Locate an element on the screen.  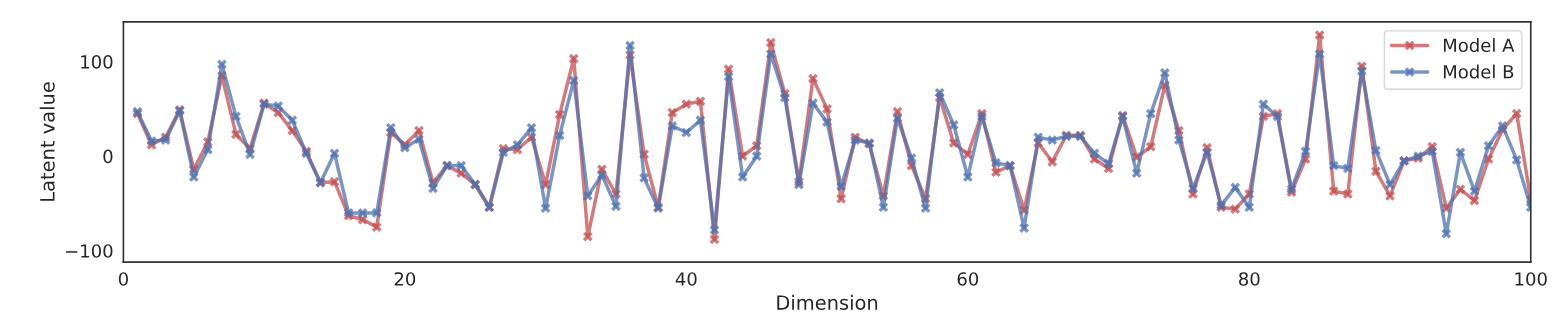
y-tick-label: 100 is located at coordinates (97, 62).